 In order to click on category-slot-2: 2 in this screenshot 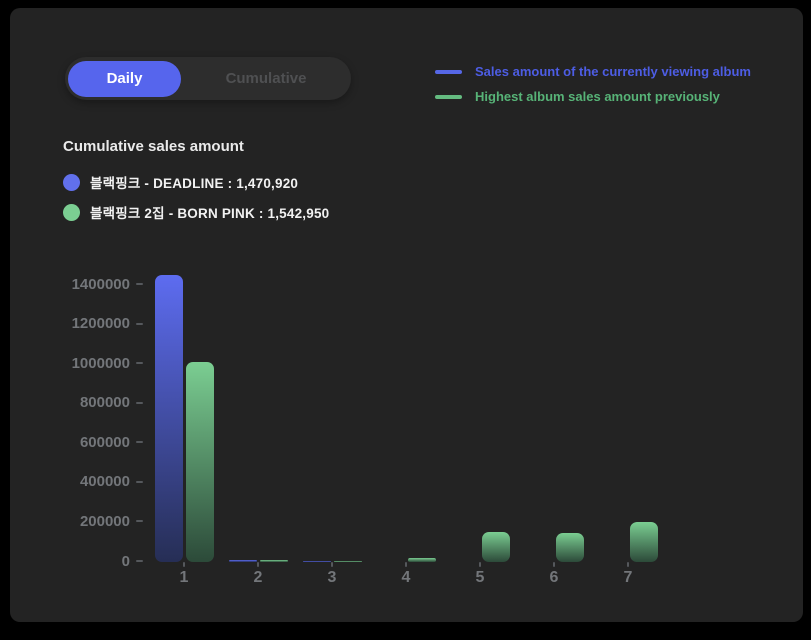, I will do `click(258, 423)`.